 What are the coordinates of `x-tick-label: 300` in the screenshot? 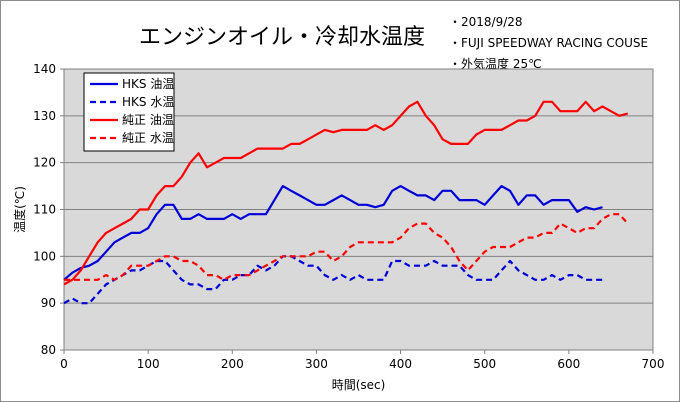 It's located at (316, 364).